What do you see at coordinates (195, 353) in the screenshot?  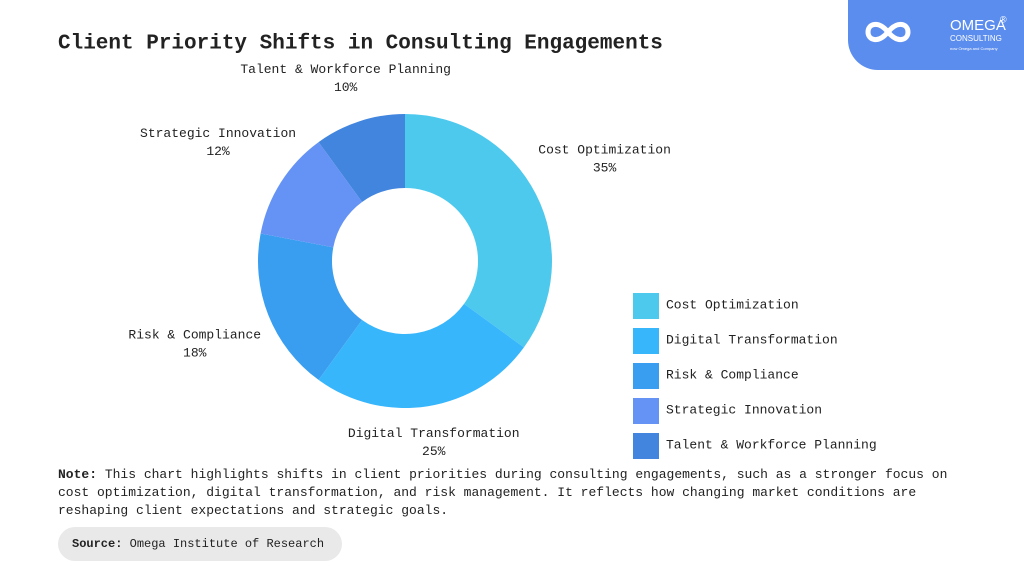 I see `slice-value-label: 18%` at bounding box center [195, 353].